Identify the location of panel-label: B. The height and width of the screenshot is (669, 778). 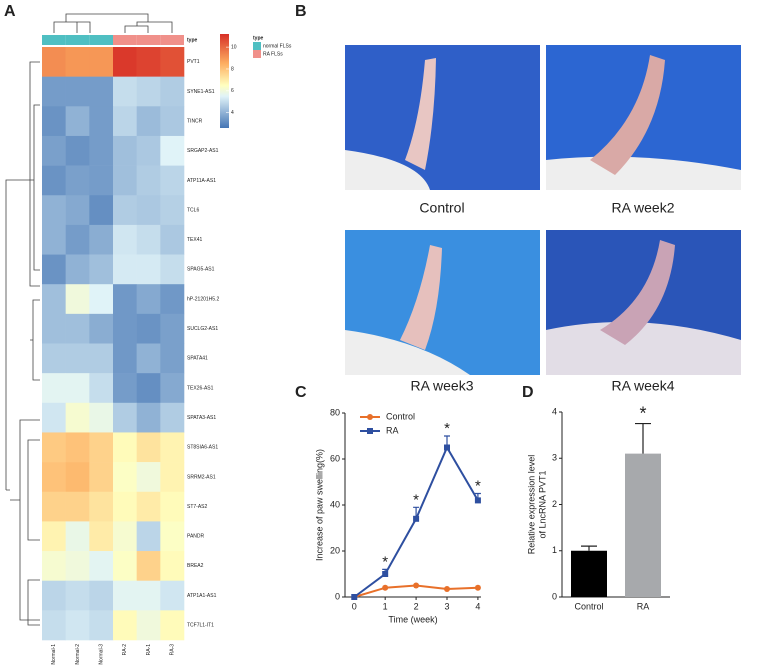
(301, 11).